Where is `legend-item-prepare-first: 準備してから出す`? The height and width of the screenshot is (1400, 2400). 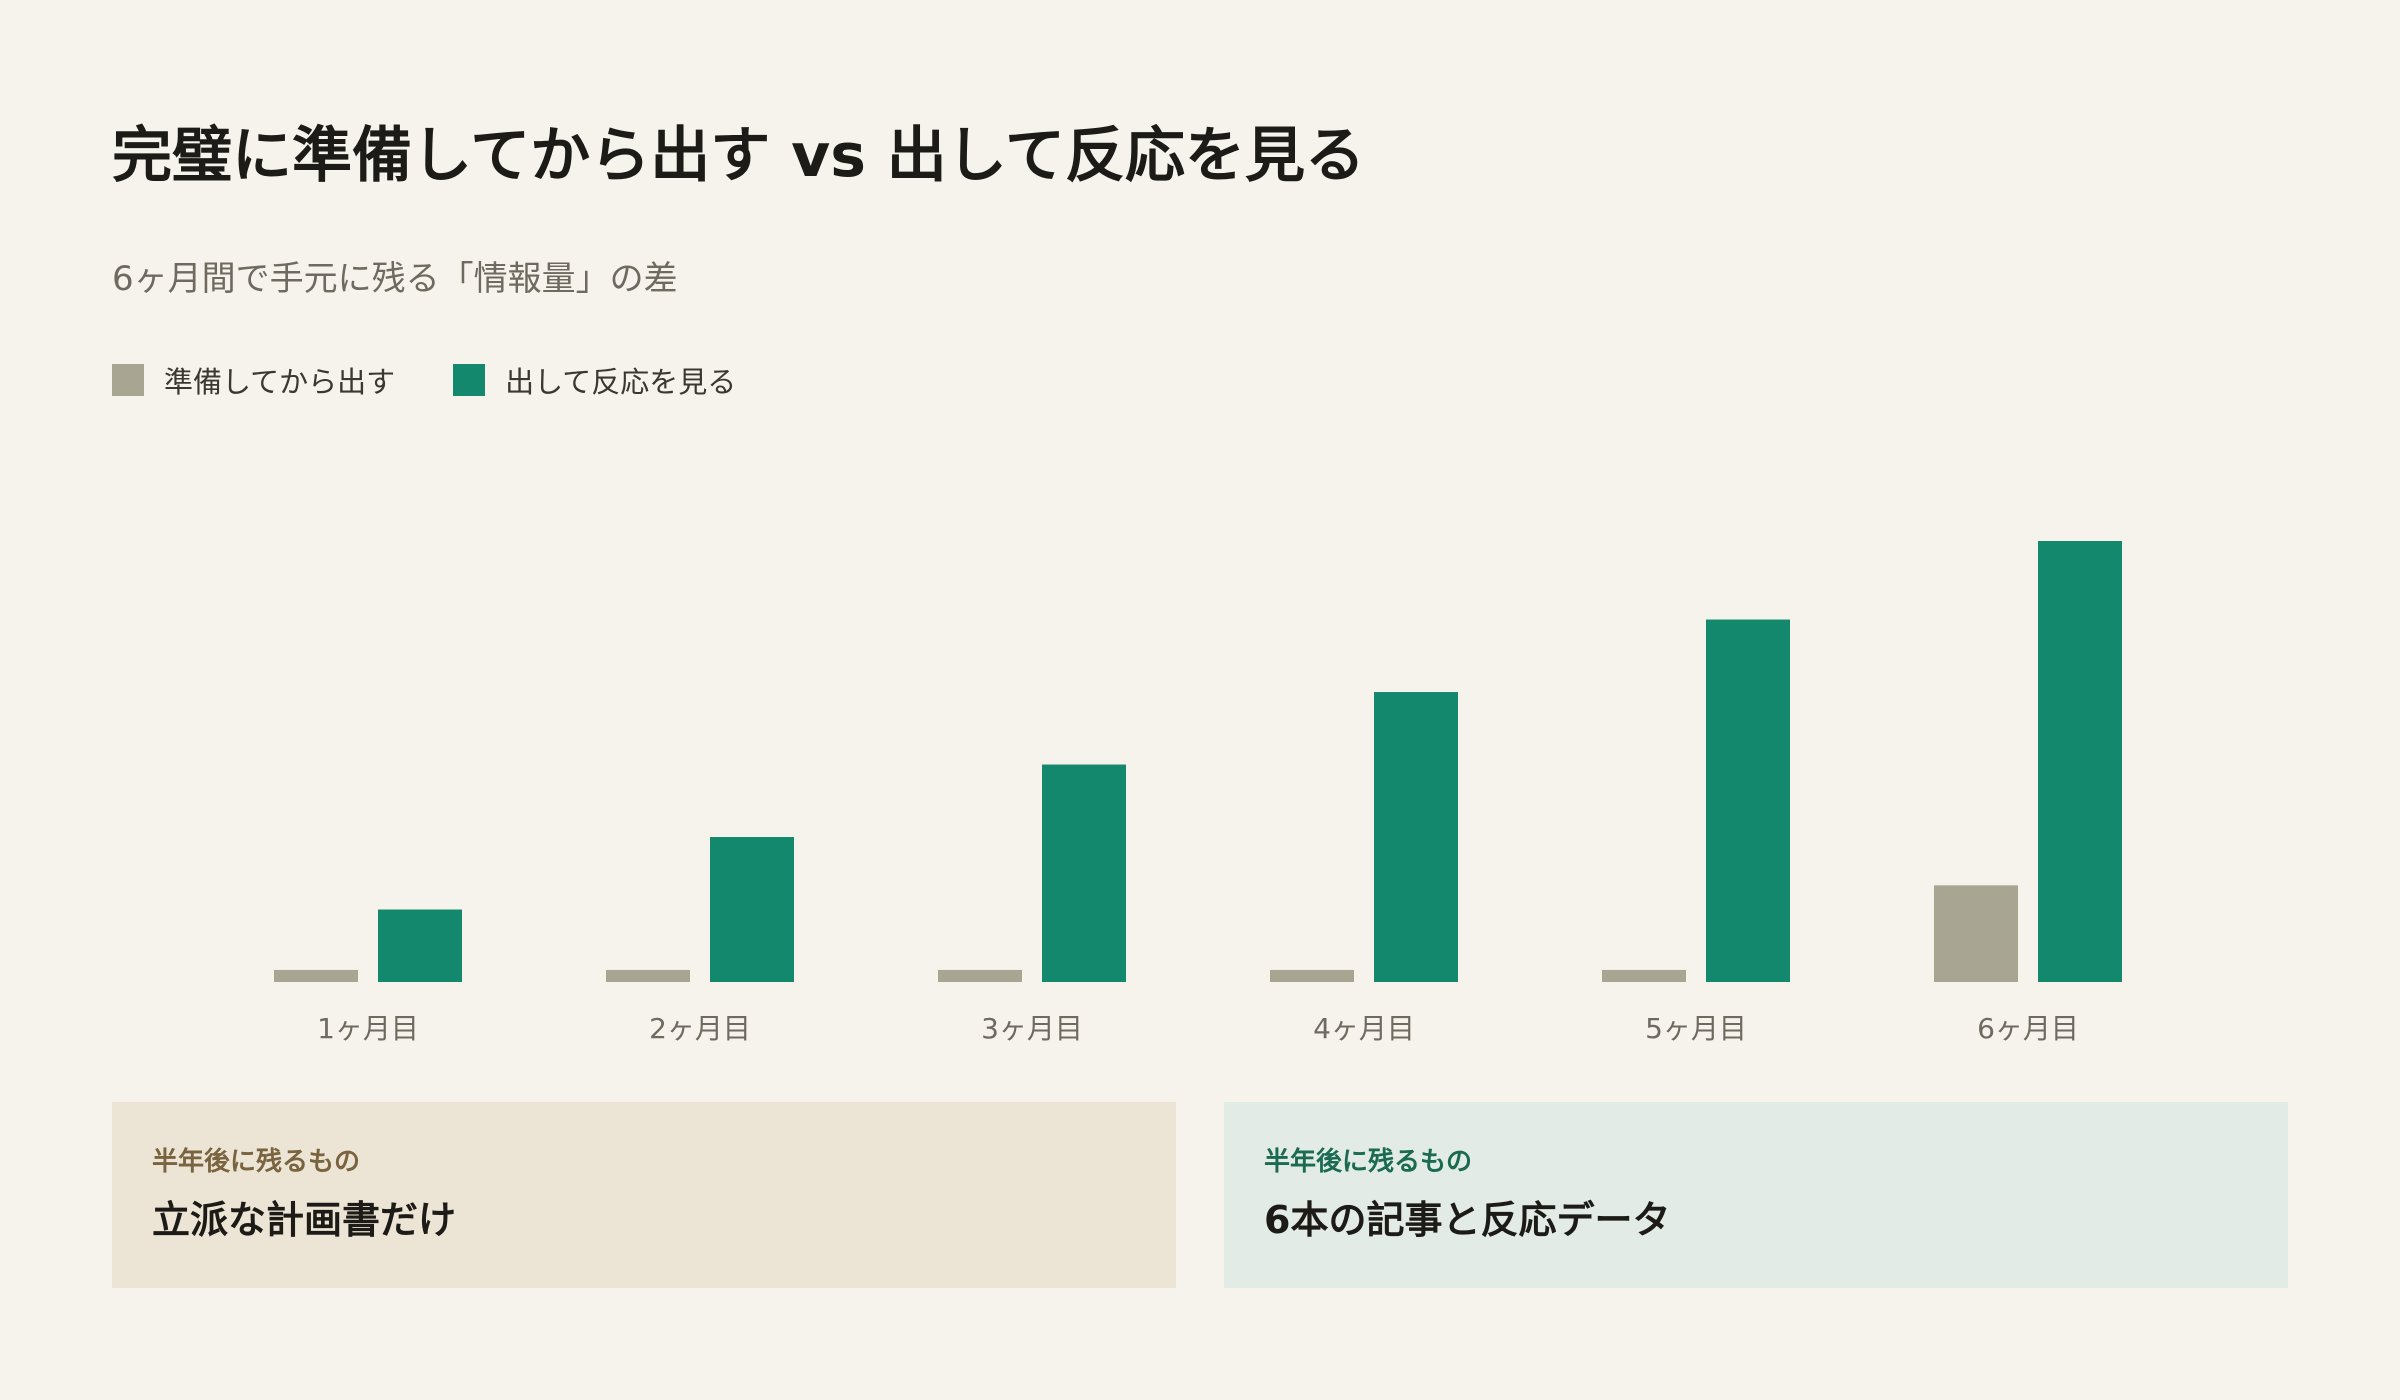 legend-item-prepare-first: 準備してから出す is located at coordinates (253, 380).